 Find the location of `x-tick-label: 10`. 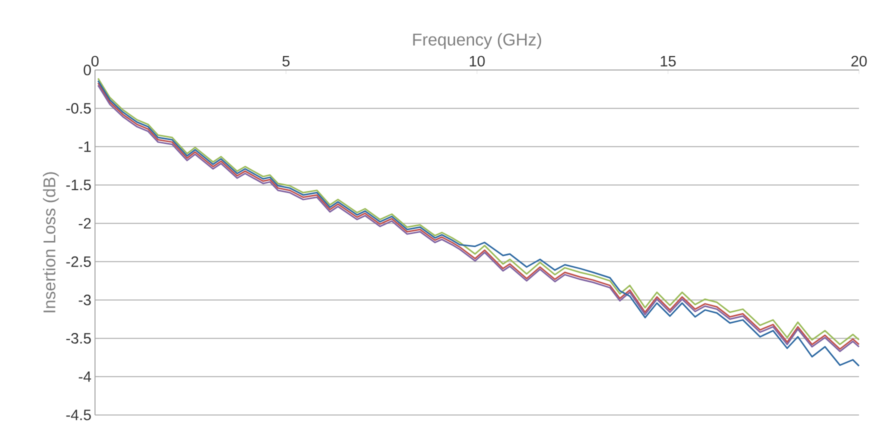

x-tick-label: 10 is located at coordinates (477, 61).